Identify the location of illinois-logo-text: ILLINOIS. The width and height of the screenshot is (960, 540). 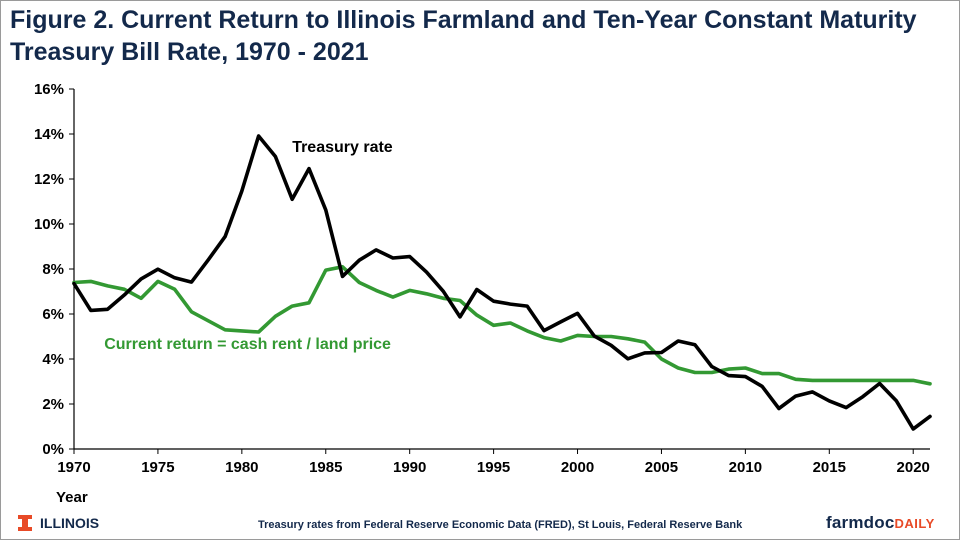
(70, 523).